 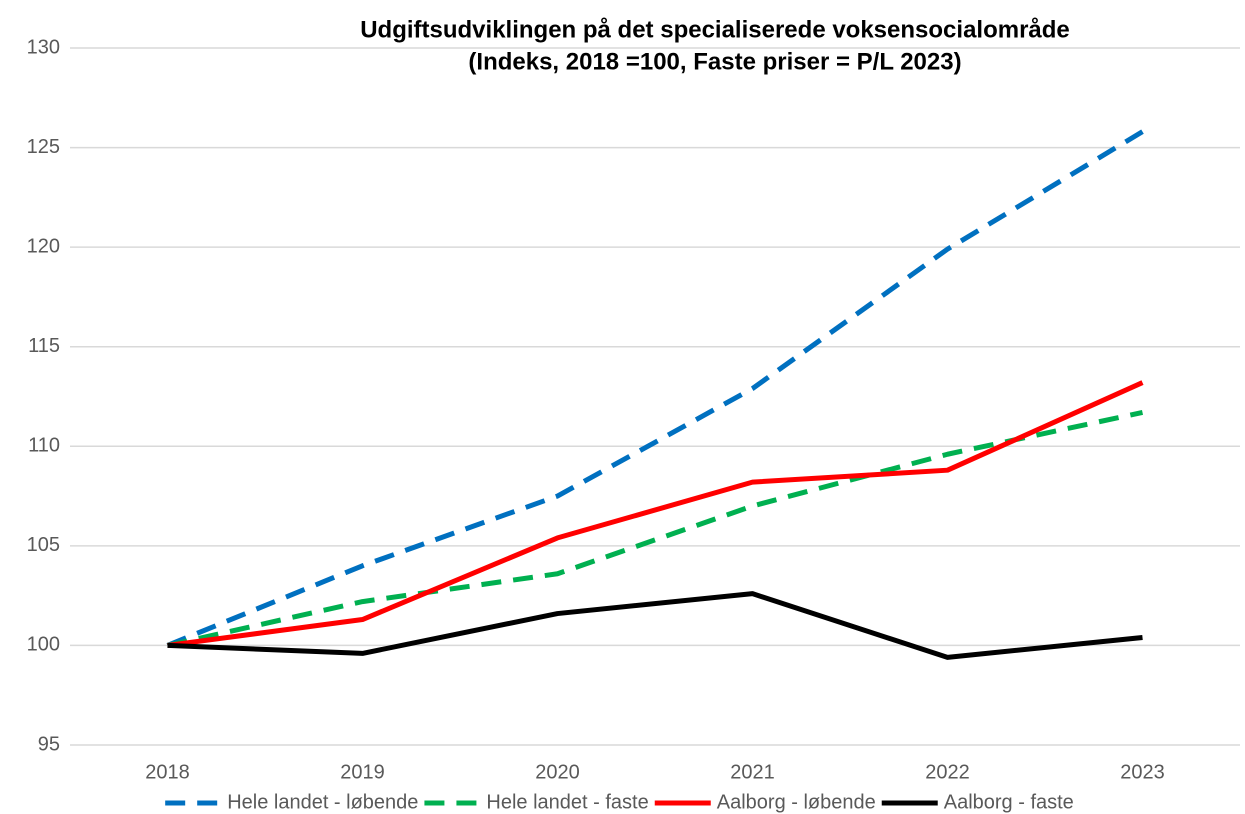 What do you see at coordinates (1009, 802) in the screenshot?
I see `legend-label: Aalborg - faste` at bounding box center [1009, 802].